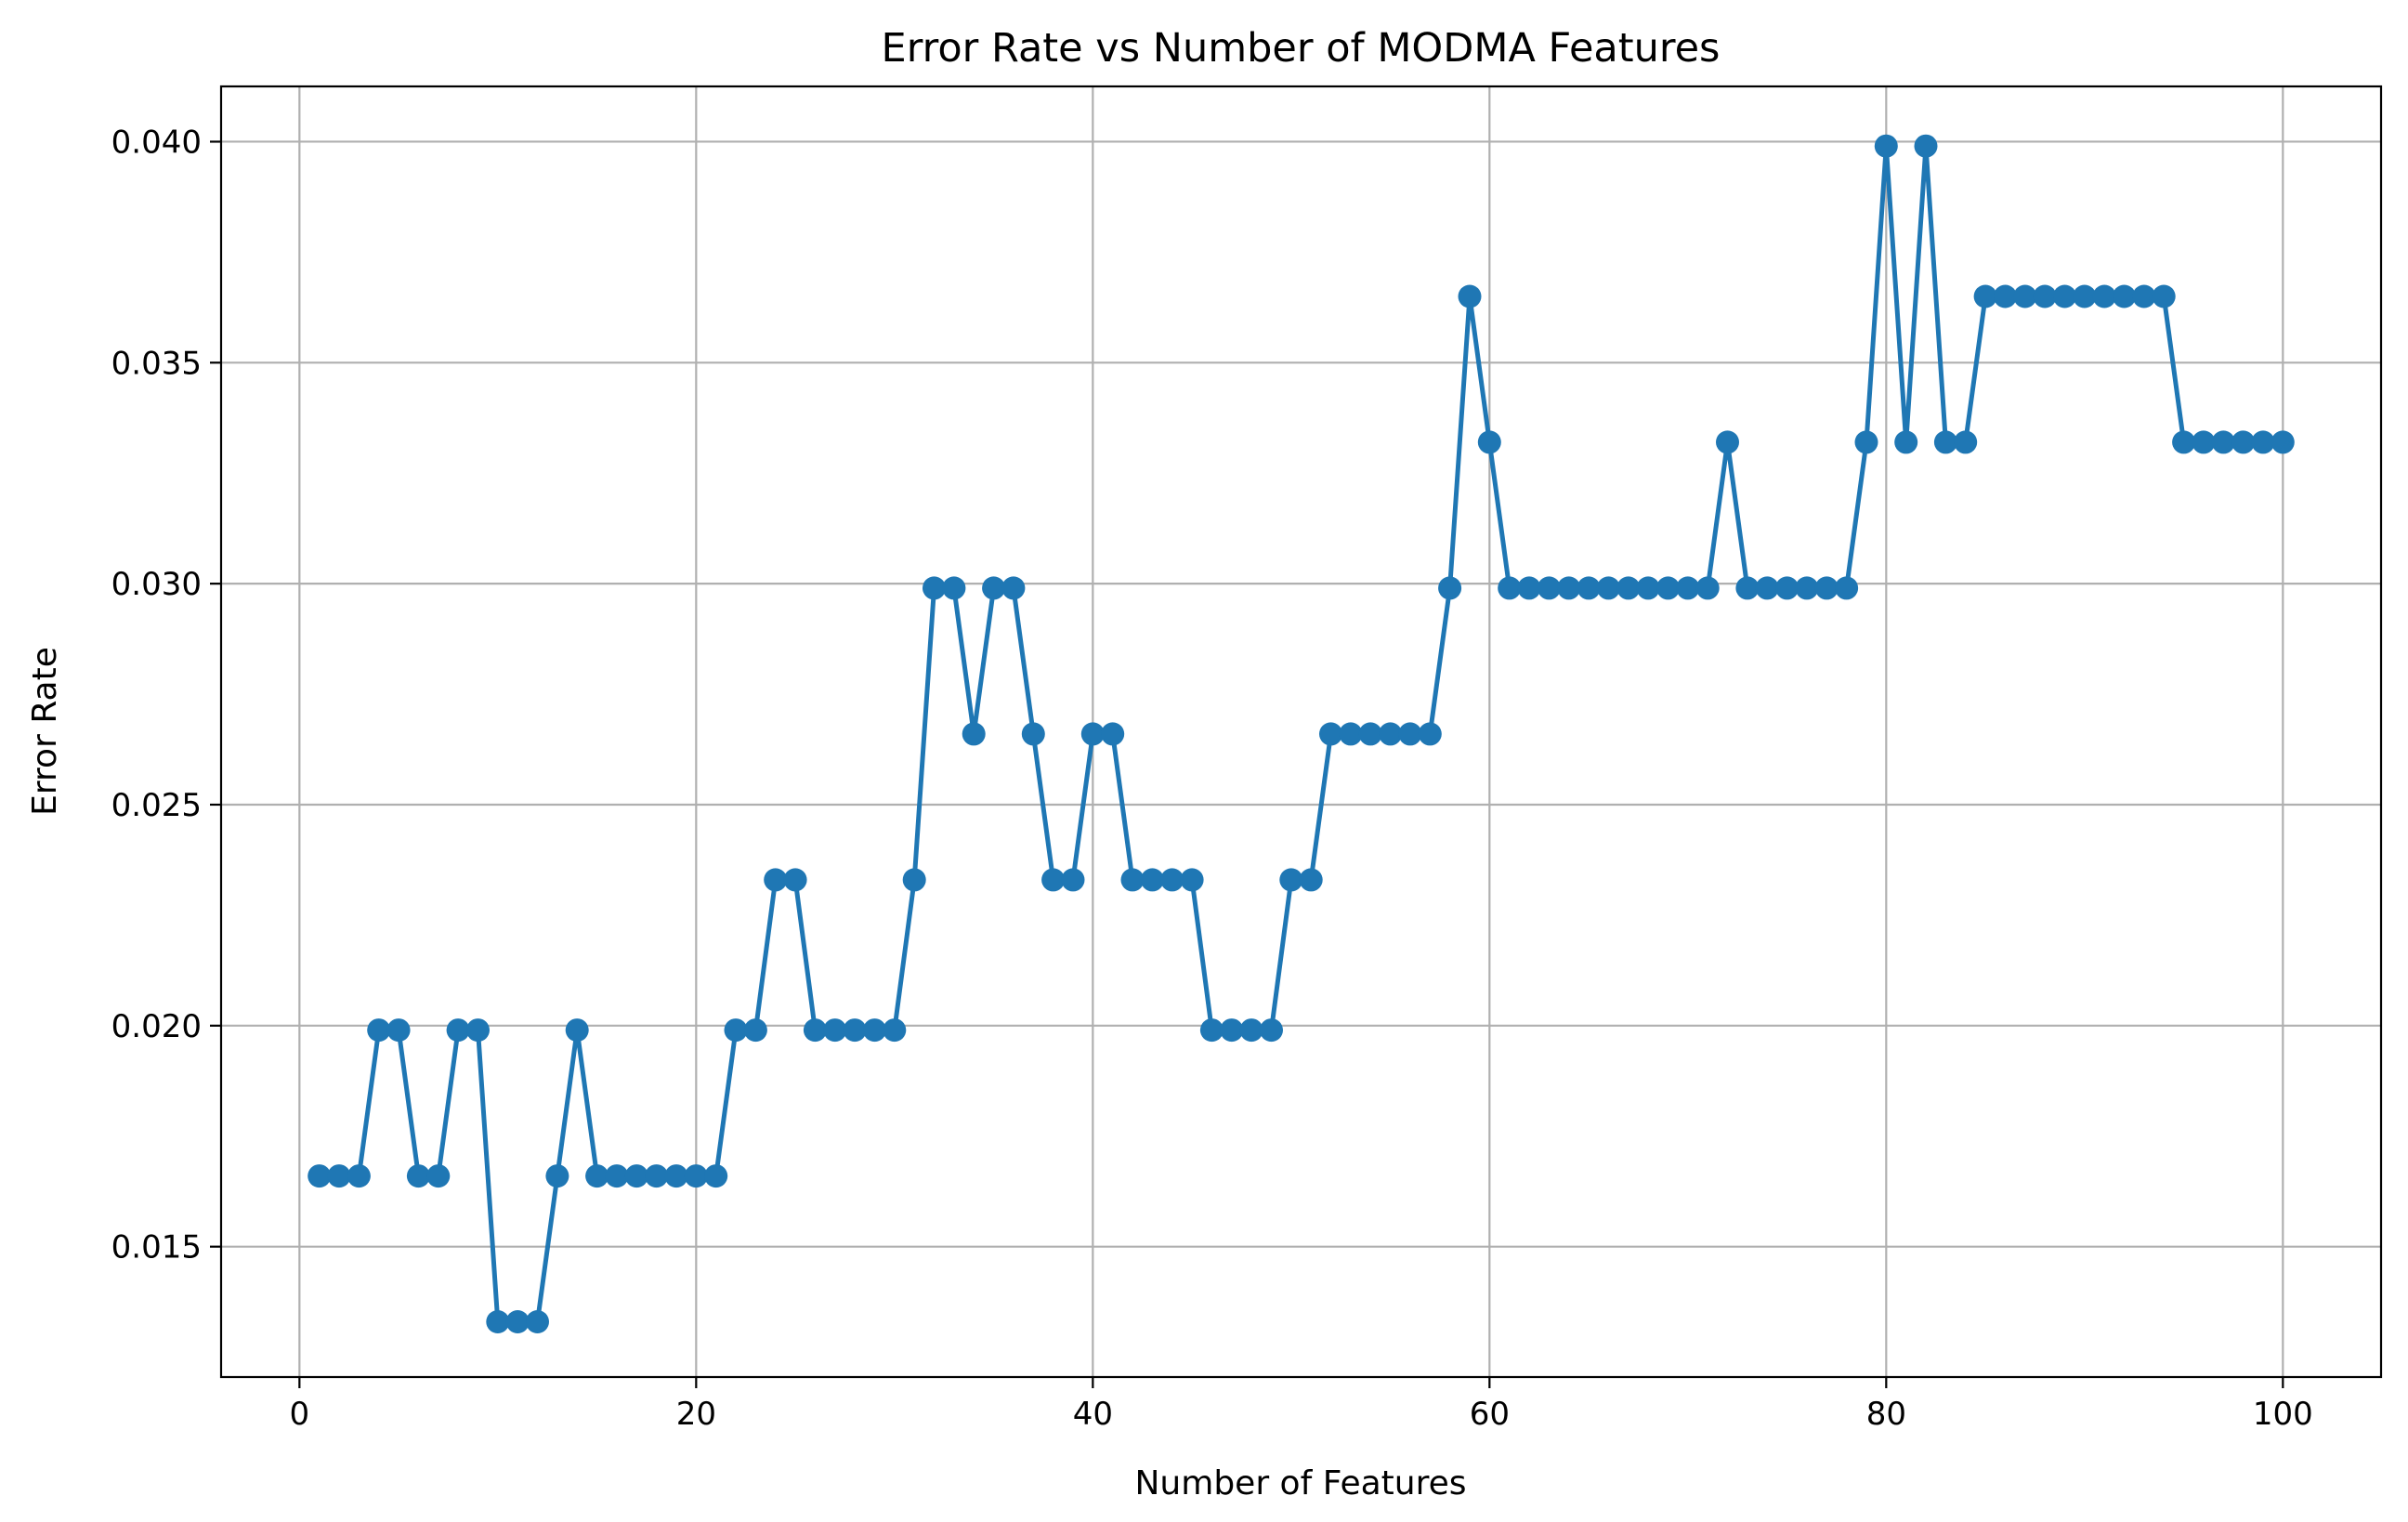 The image size is (2408, 1522). What do you see at coordinates (156, 364) in the screenshot?
I see `y-tick-label: 0.035` at bounding box center [156, 364].